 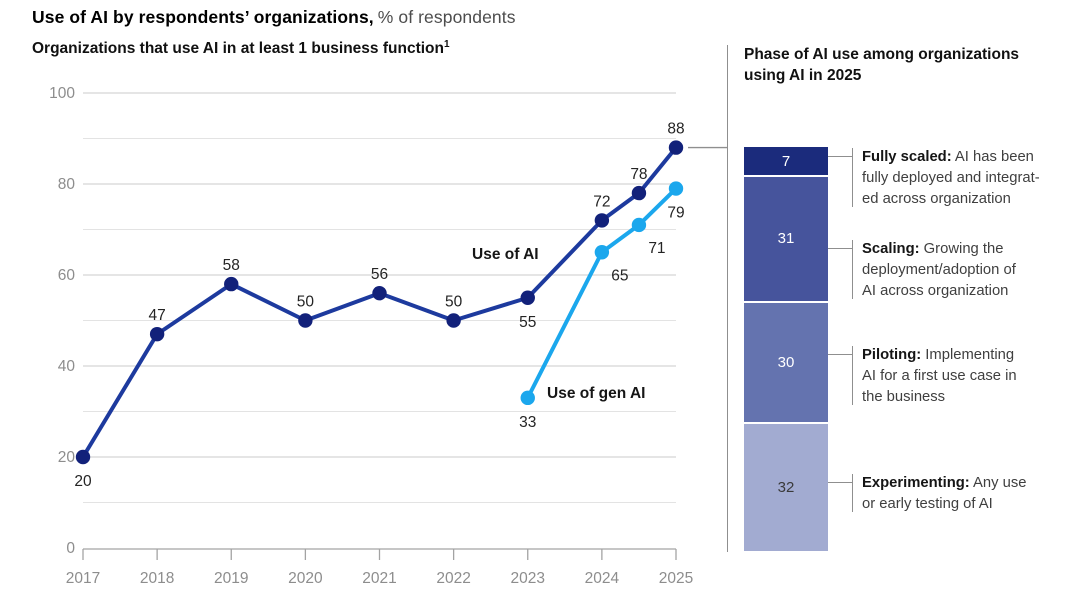 What do you see at coordinates (638, 174) in the screenshot?
I see `data-point-label: 78` at bounding box center [638, 174].